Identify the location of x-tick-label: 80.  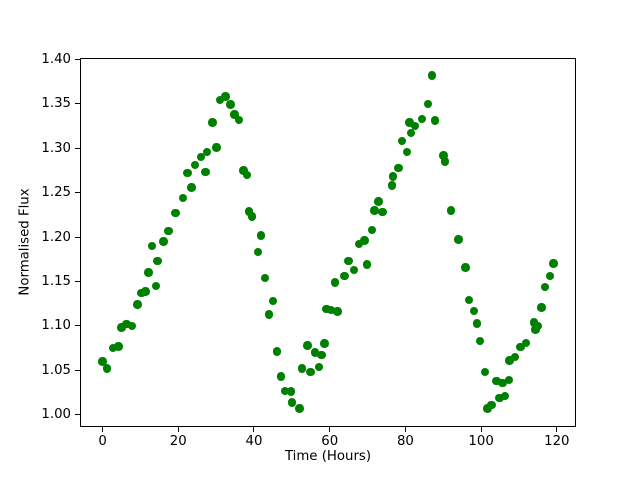
(405, 442).